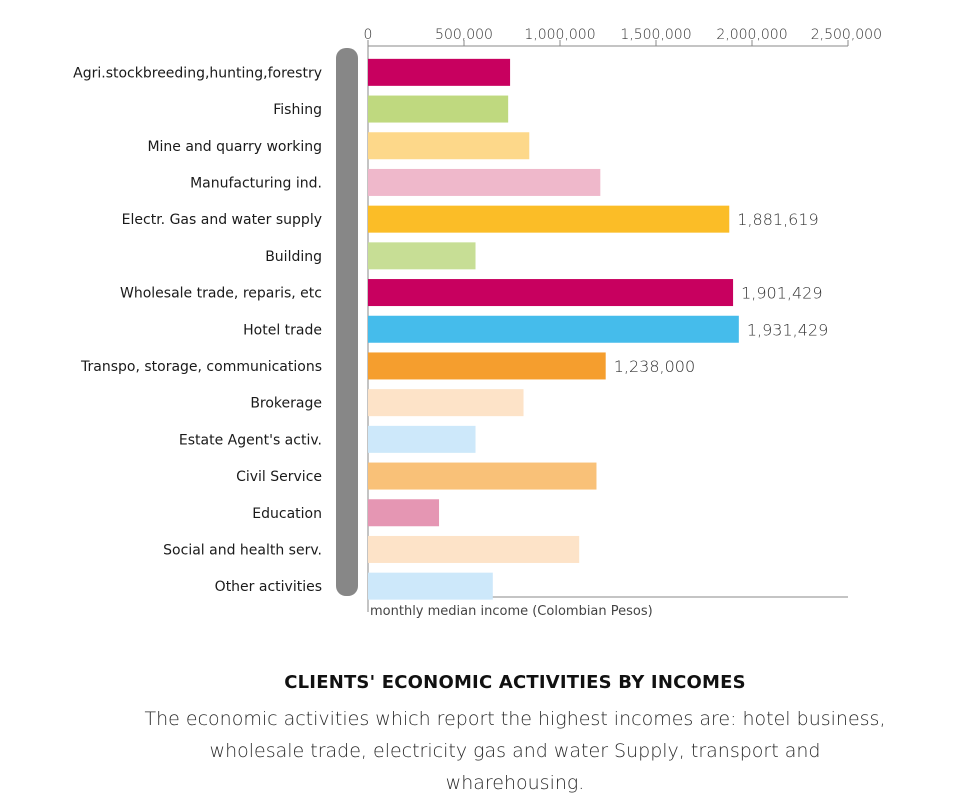  I want to click on data-label: 1,931,429, so click(787, 329).